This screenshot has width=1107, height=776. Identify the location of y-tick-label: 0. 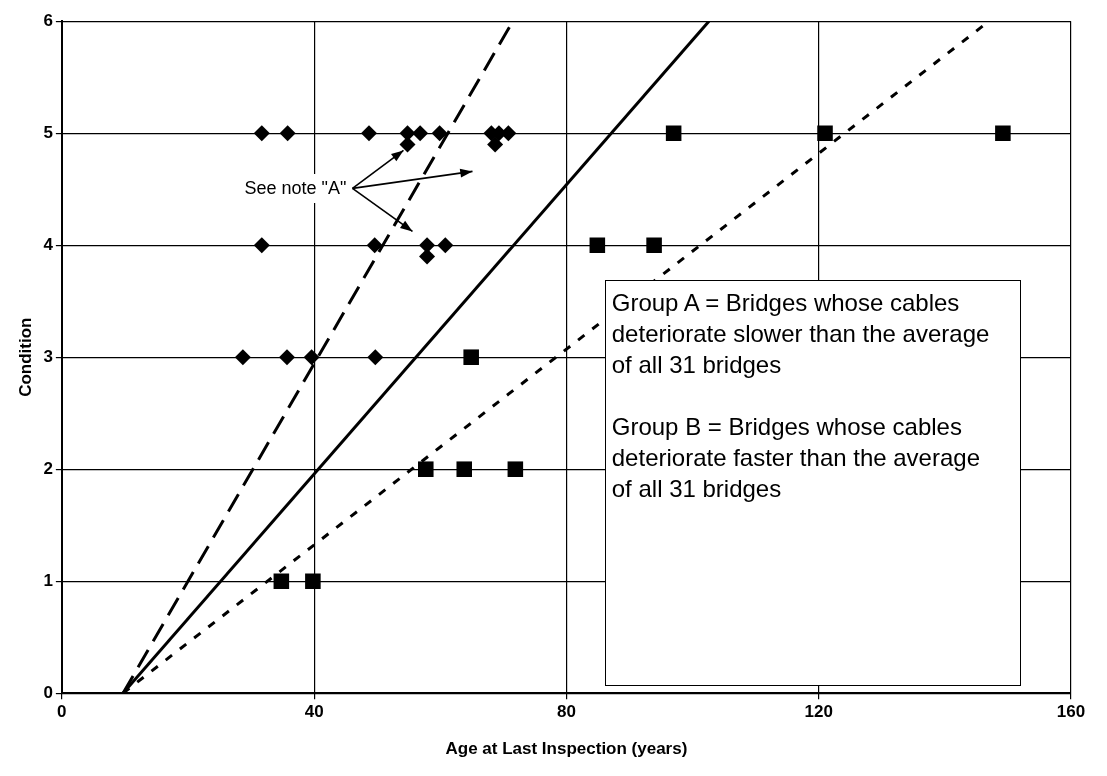
(48, 692).